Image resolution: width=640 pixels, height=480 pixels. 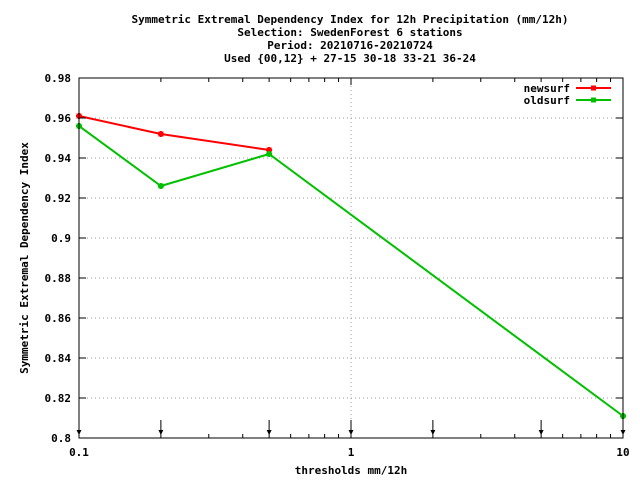 What do you see at coordinates (350, 45) in the screenshot?
I see `title-line-3: Period: 20210716-20210724` at bounding box center [350, 45].